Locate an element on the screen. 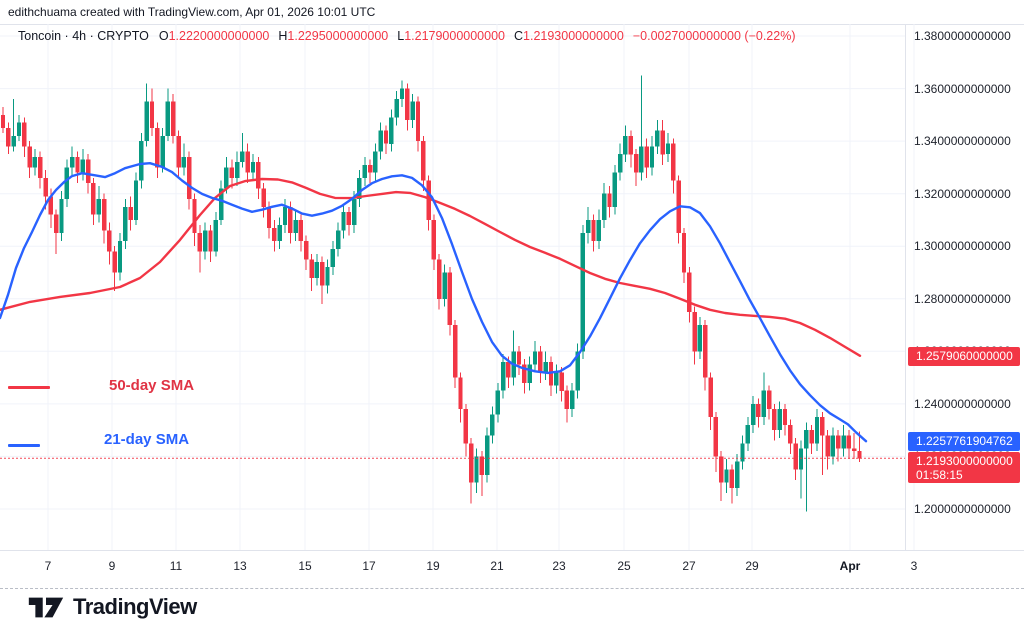  low-label: L is located at coordinates (401, 36).